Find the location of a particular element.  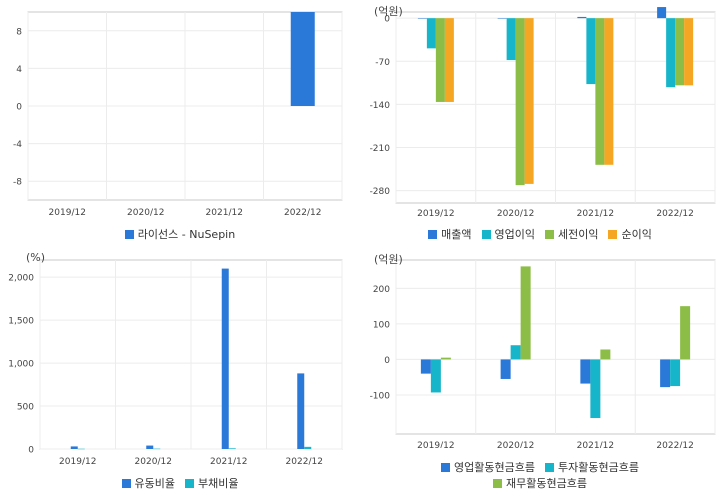

y-tick-label: -70 is located at coordinates (382, 63).